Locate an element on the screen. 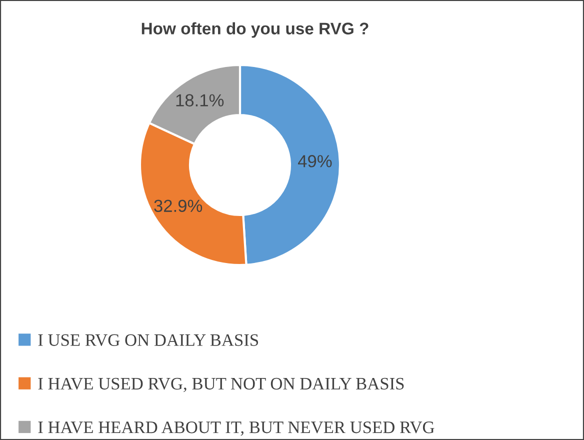  data-label: 49% is located at coordinates (315, 161).